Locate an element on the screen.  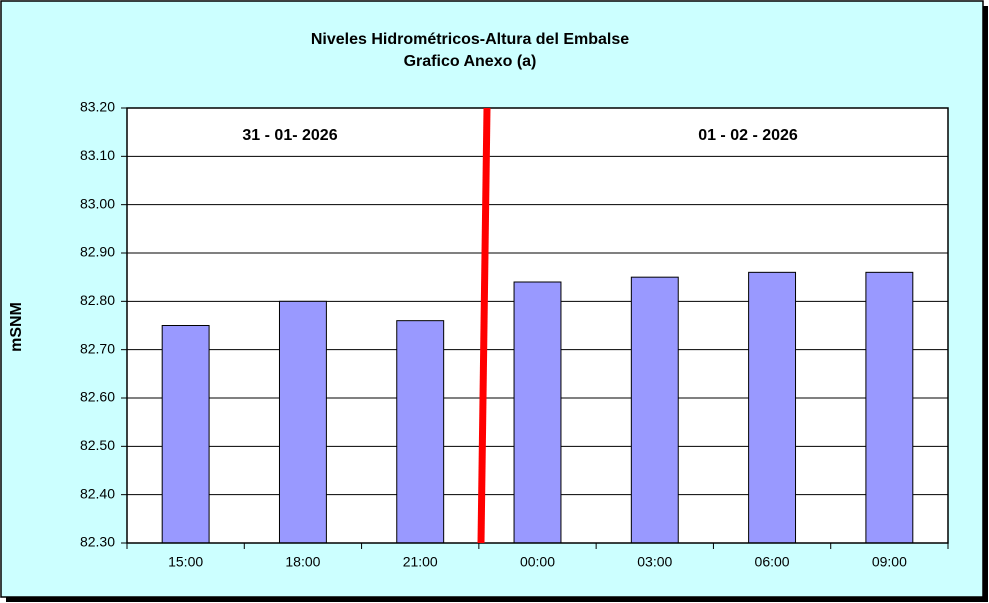
y-axis-label: mSNM is located at coordinates (16, 327).